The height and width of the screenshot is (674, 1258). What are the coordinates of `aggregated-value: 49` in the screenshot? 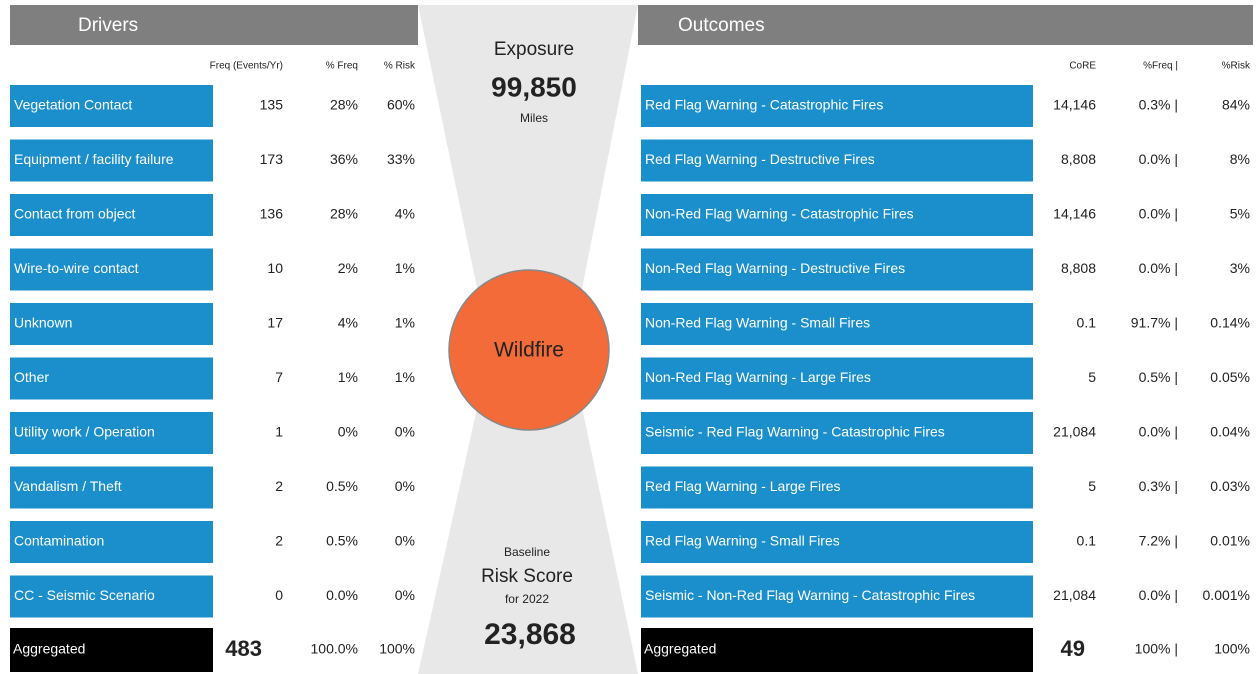 It's located at (1073, 648).